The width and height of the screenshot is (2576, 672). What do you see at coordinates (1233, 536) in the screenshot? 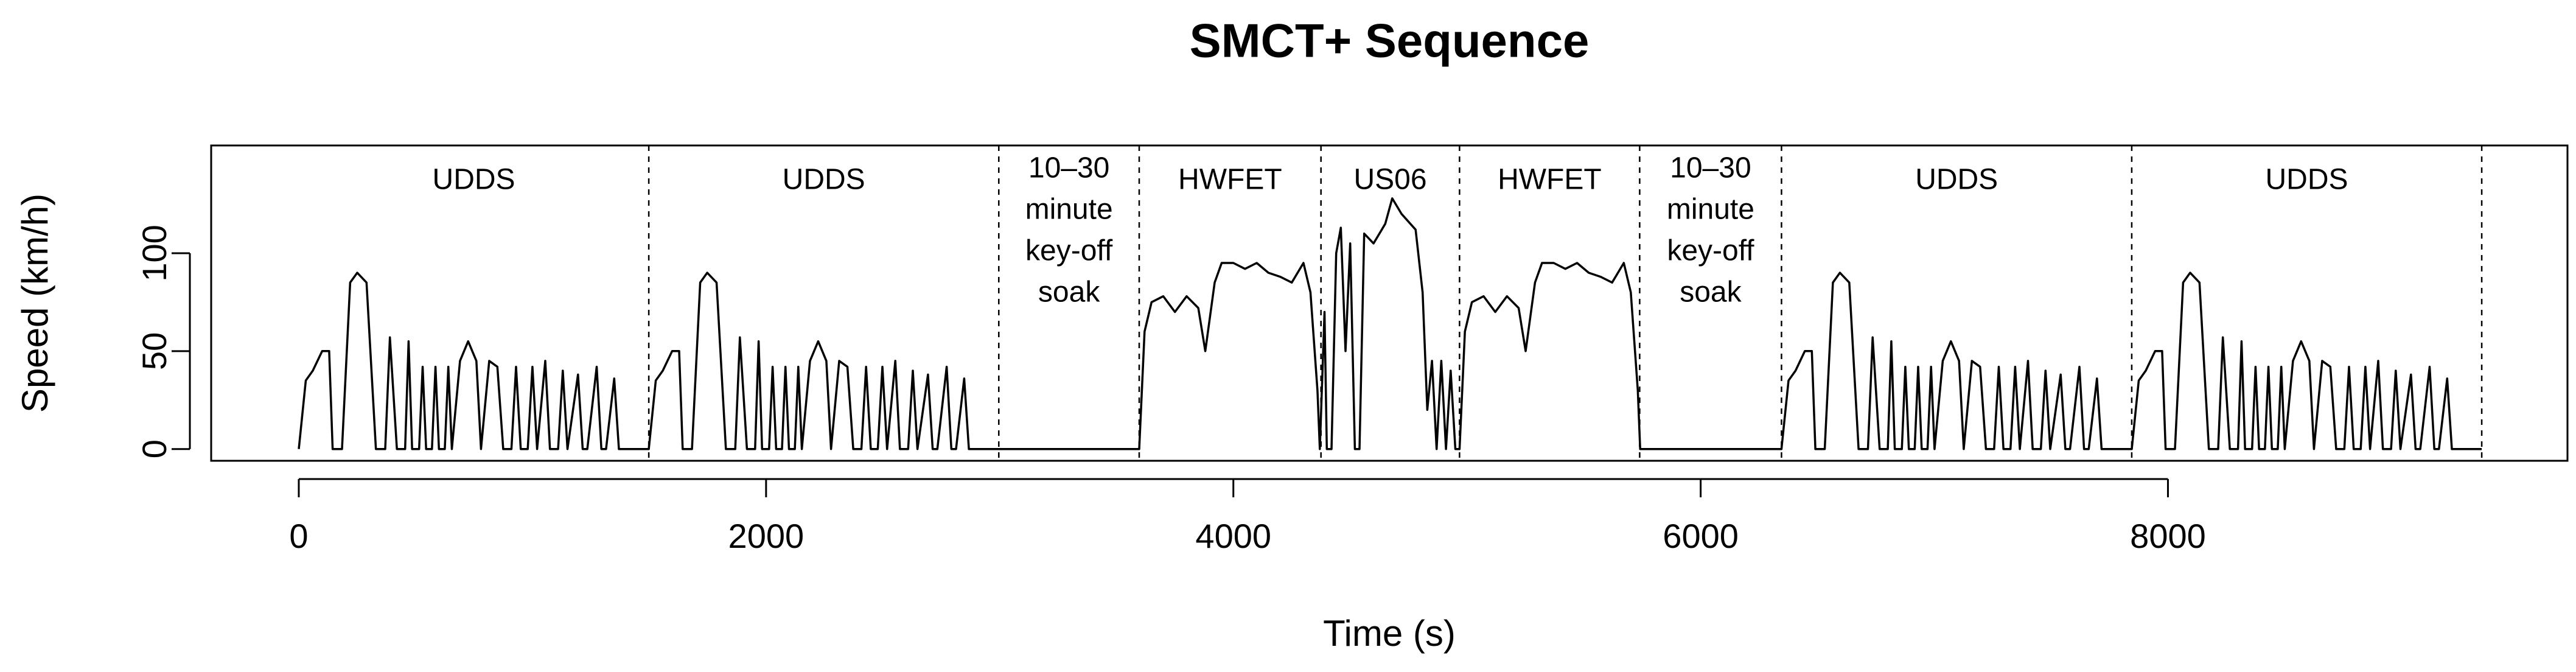
I see `x-tick-label: 4000` at bounding box center [1233, 536].